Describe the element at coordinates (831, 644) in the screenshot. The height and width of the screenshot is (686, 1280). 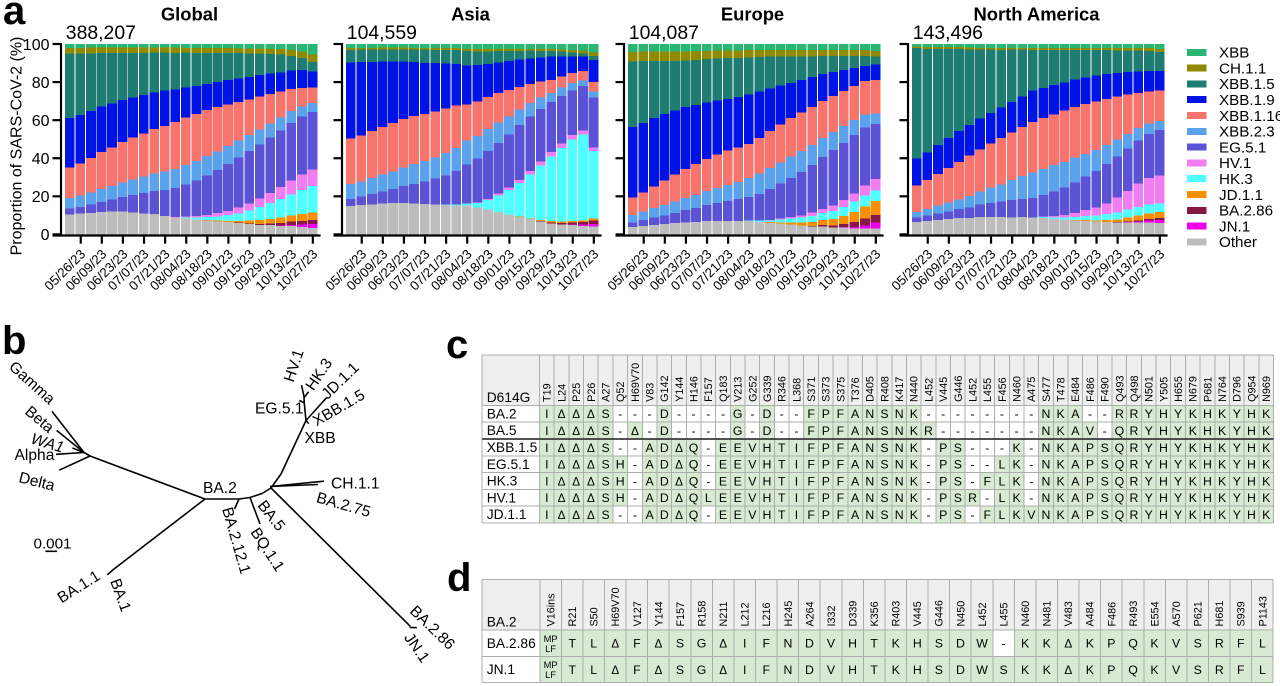
I see `svg-text: V` at that location.